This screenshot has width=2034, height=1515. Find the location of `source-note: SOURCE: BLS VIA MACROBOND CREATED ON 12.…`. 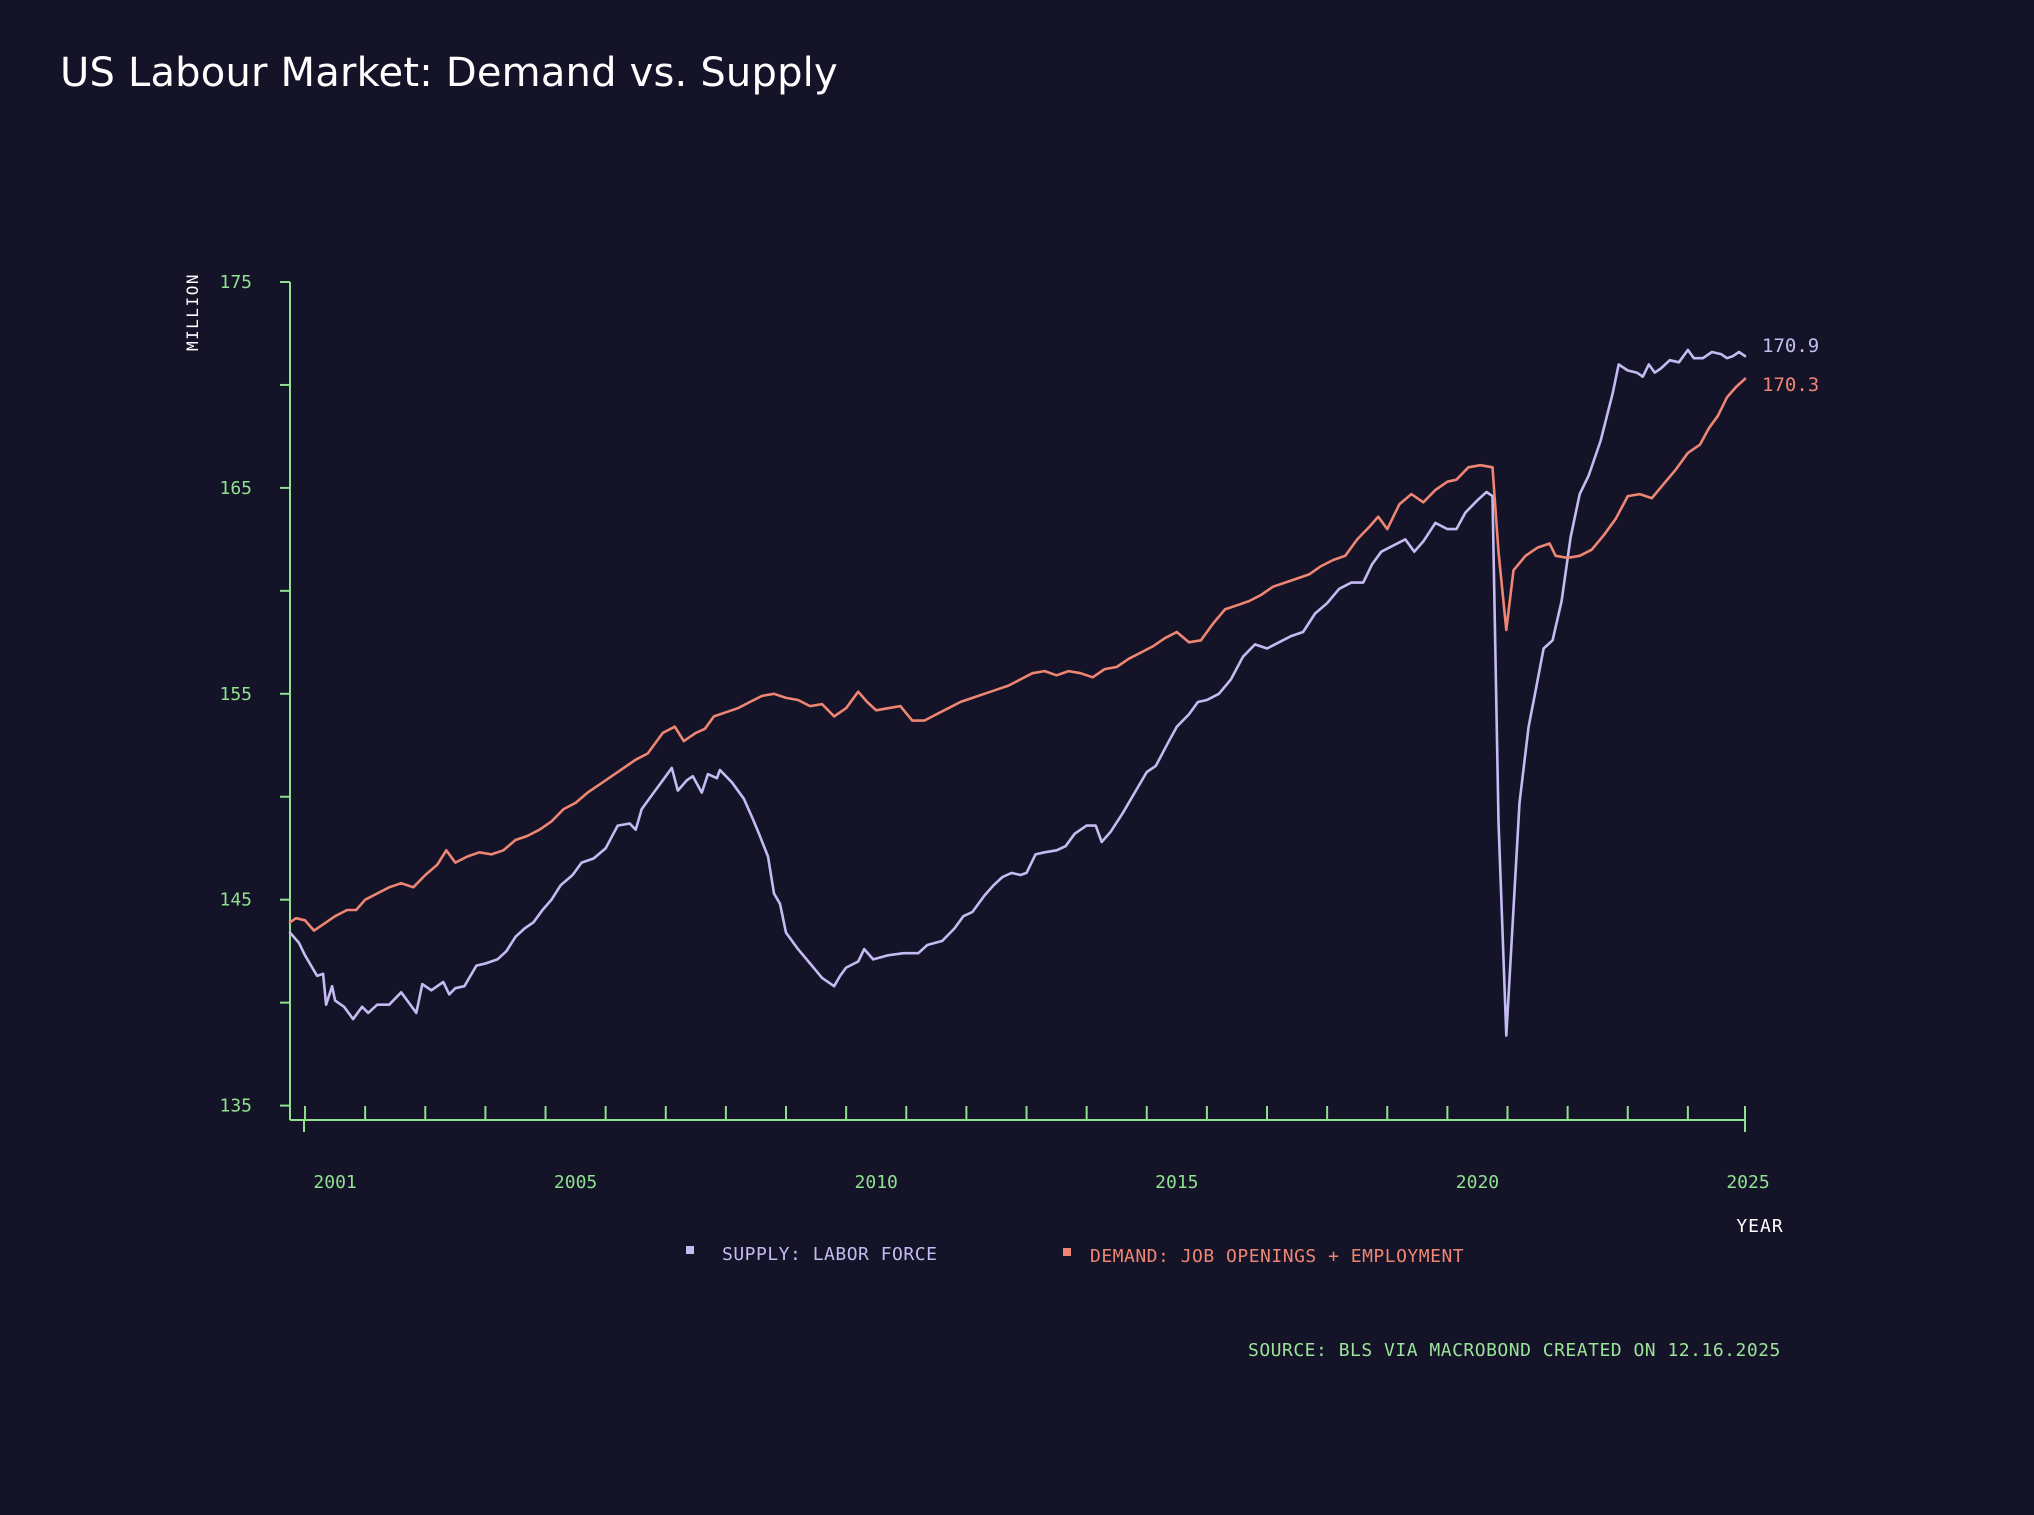

source-note: SOURCE: BLS VIA MACROBOND CREATED ON 12.… is located at coordinates (1514, 1350).